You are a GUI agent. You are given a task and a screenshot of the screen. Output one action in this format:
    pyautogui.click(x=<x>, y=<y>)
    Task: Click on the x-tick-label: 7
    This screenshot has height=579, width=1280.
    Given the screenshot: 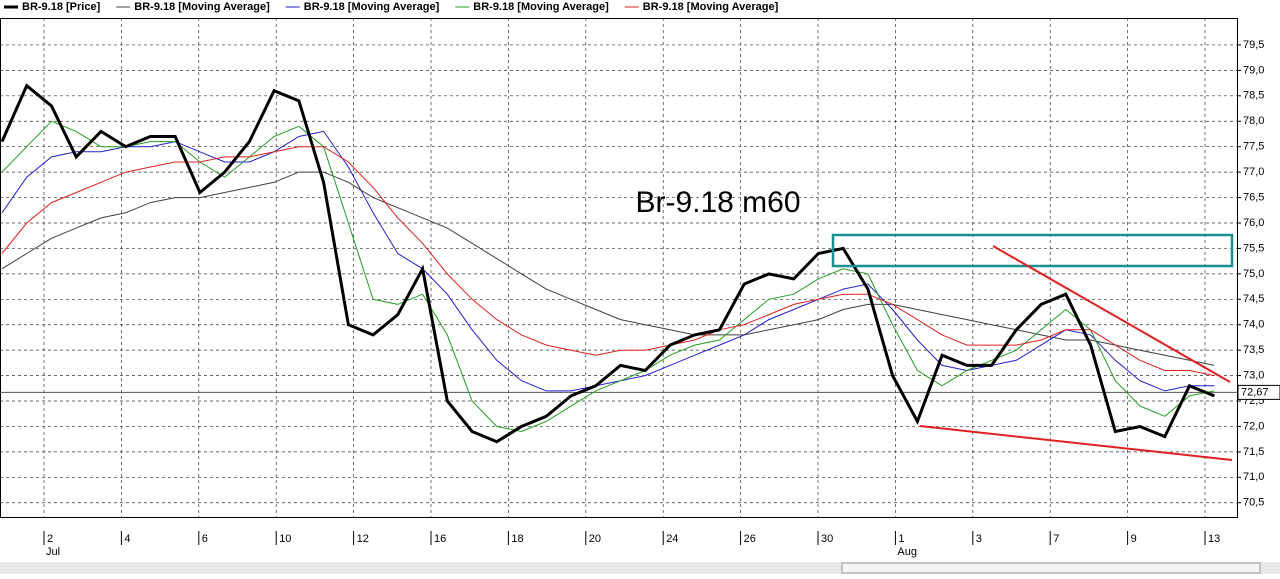 What is the action you would take?
    pyautogui.click(x=1056, y=539)
    